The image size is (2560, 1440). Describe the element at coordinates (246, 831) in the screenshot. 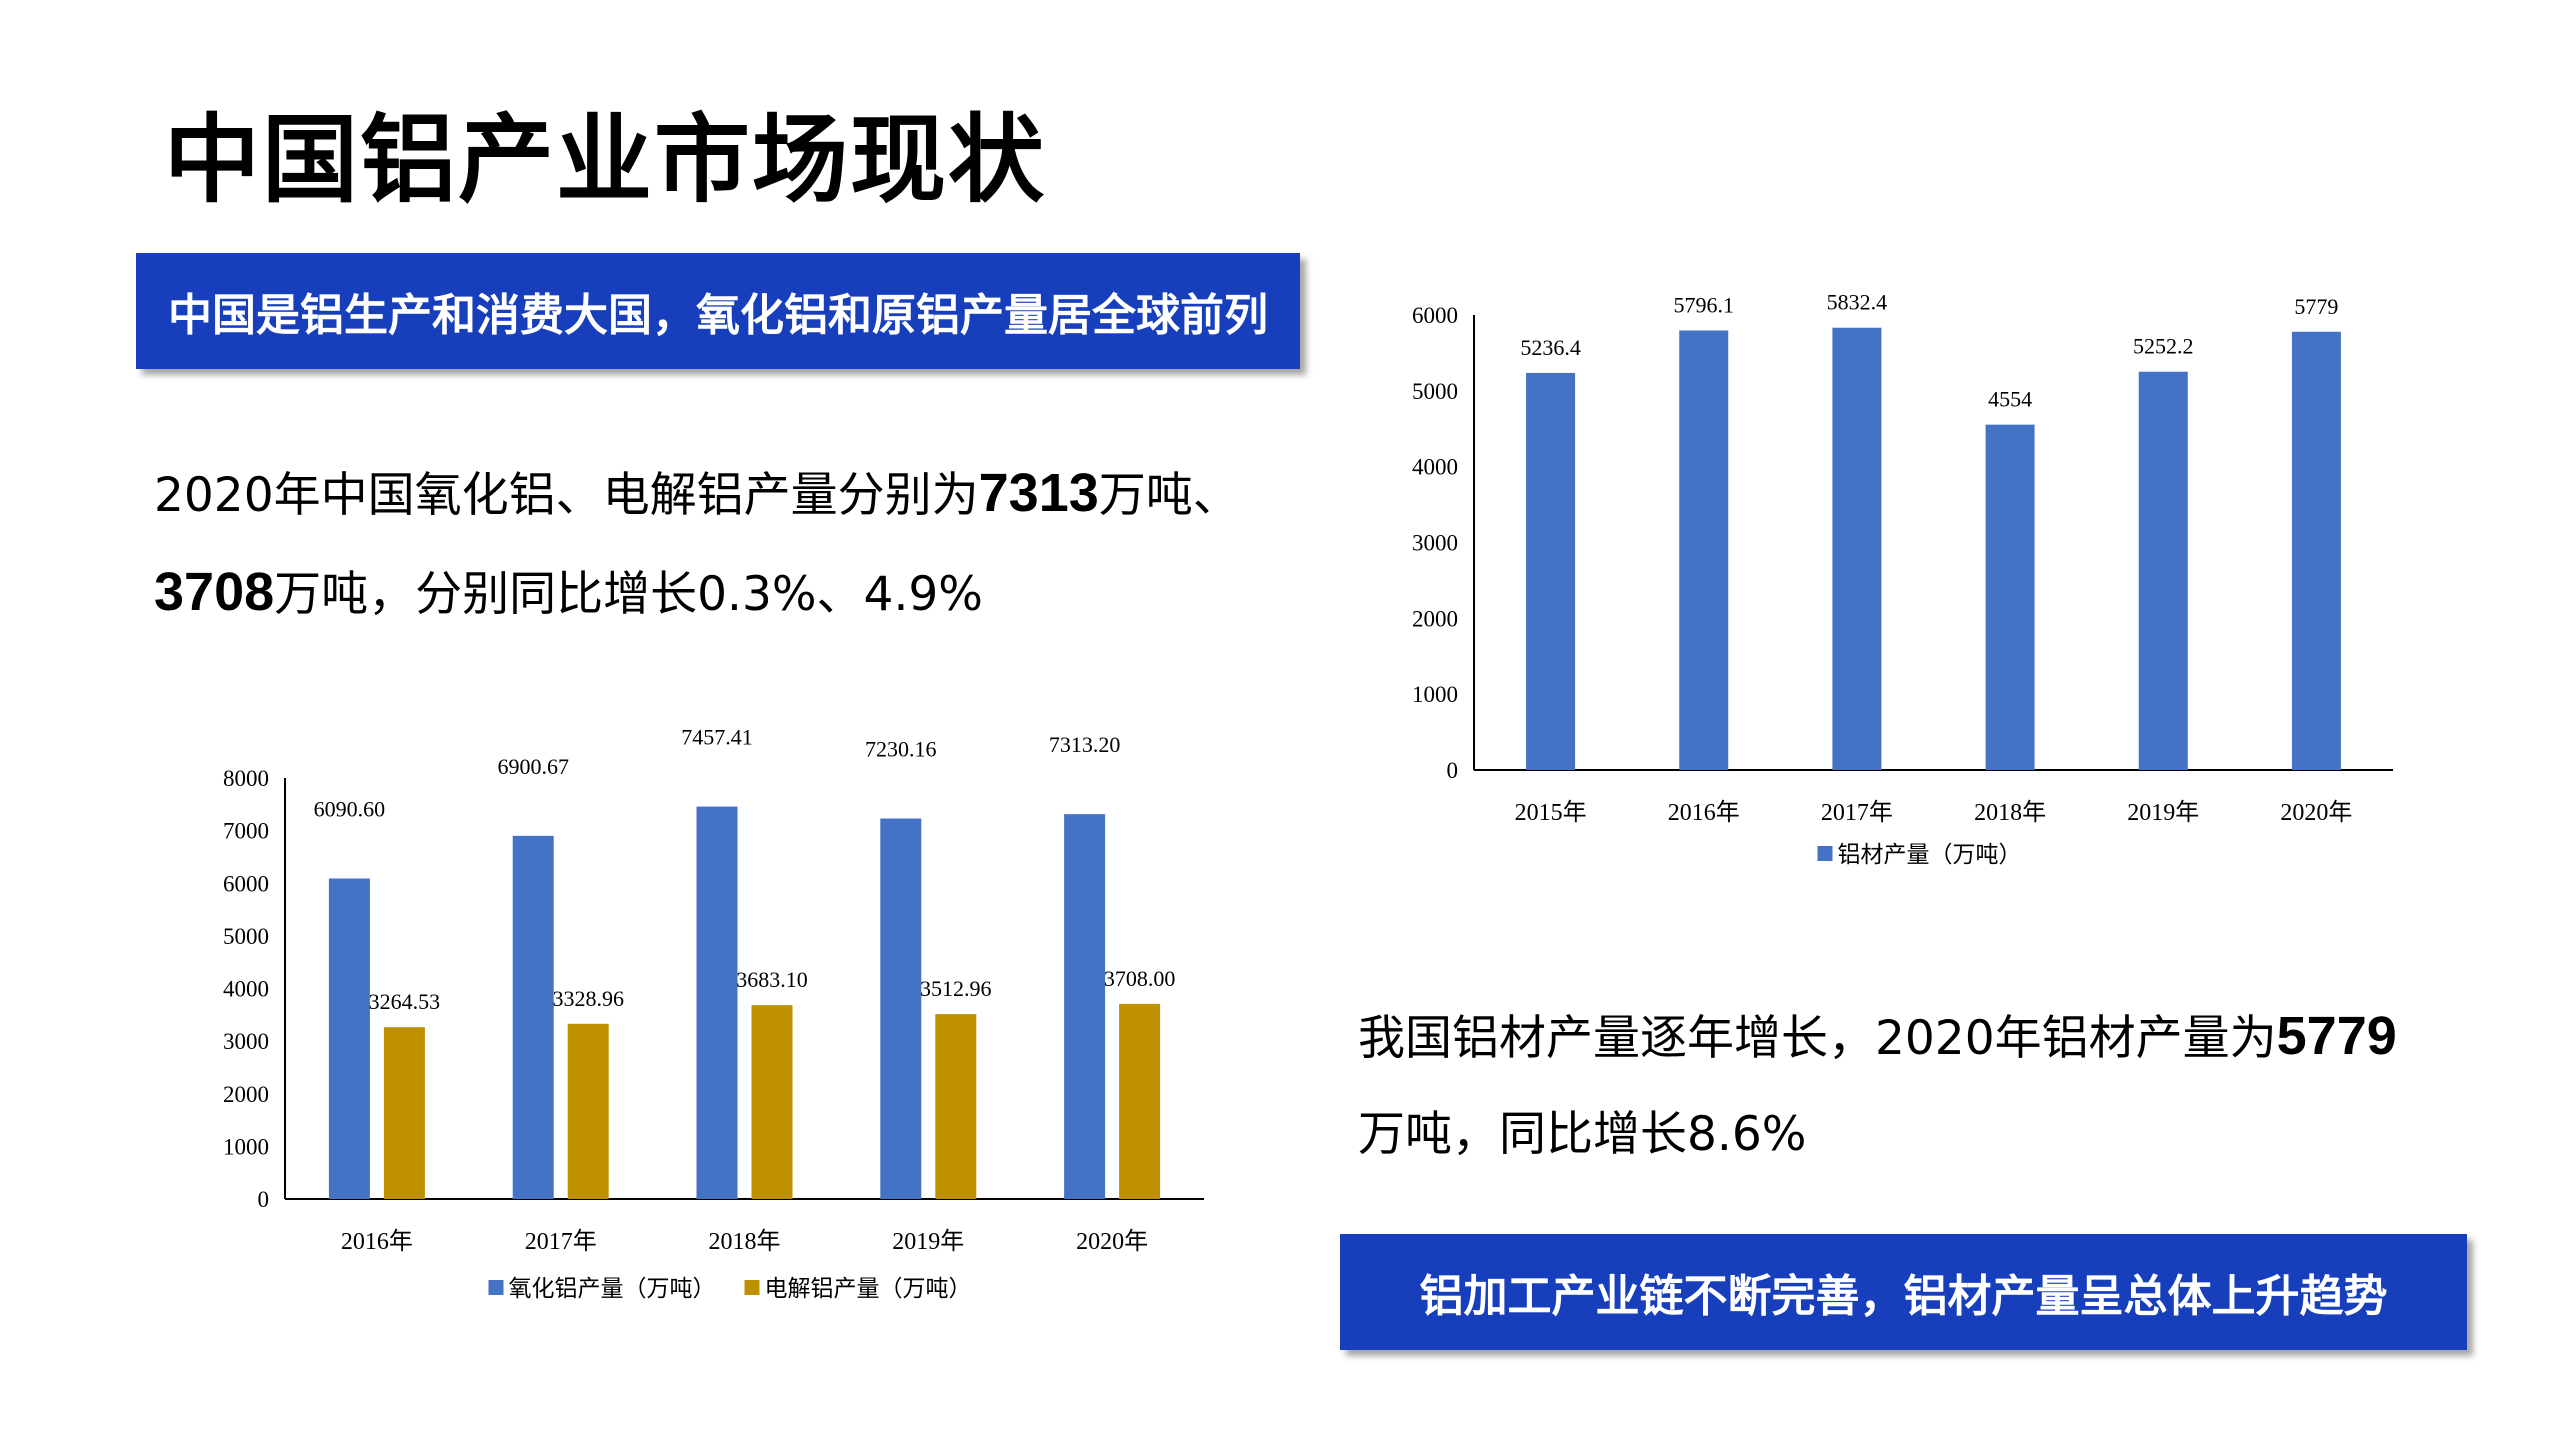

I see `y-tick-label: 7000` at that location.